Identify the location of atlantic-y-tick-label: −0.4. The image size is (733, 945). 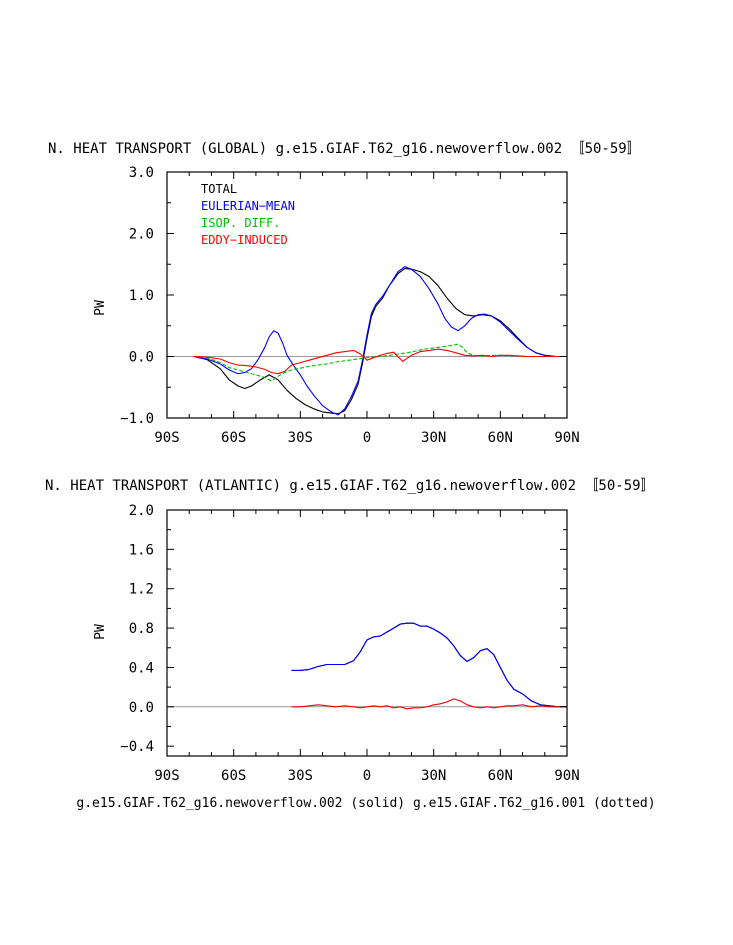
(137, 747).